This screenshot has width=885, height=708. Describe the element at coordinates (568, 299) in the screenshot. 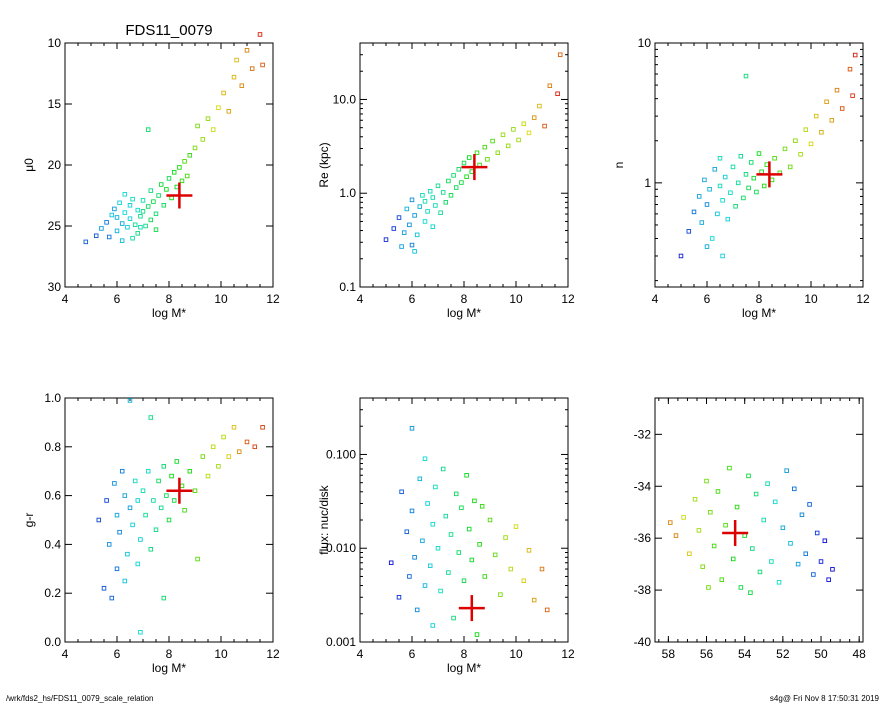

I see `x-tick-label: 12` at that location.